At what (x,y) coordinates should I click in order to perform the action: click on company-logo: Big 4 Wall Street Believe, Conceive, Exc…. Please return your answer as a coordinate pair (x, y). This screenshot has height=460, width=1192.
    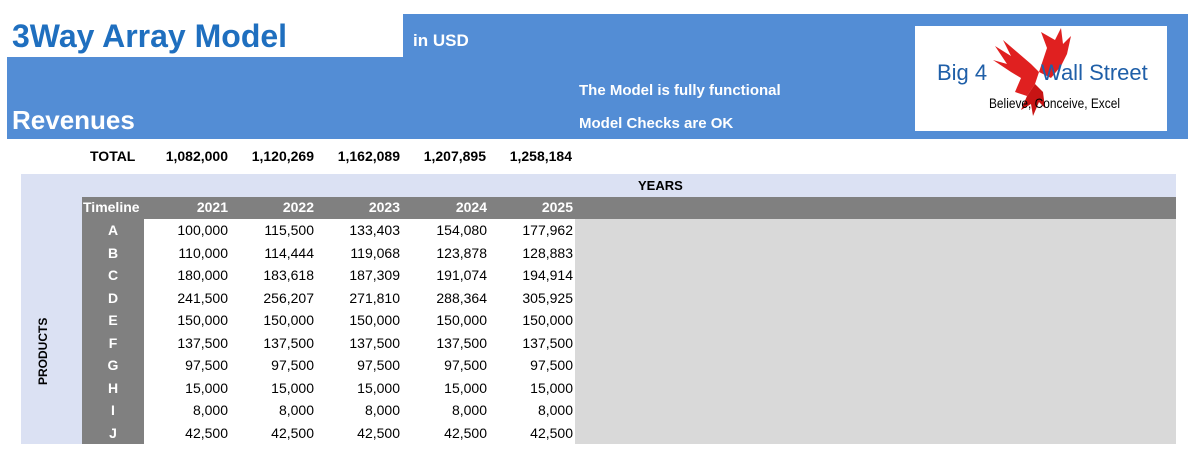
    Looking at the image, I should click on (1041, 78).